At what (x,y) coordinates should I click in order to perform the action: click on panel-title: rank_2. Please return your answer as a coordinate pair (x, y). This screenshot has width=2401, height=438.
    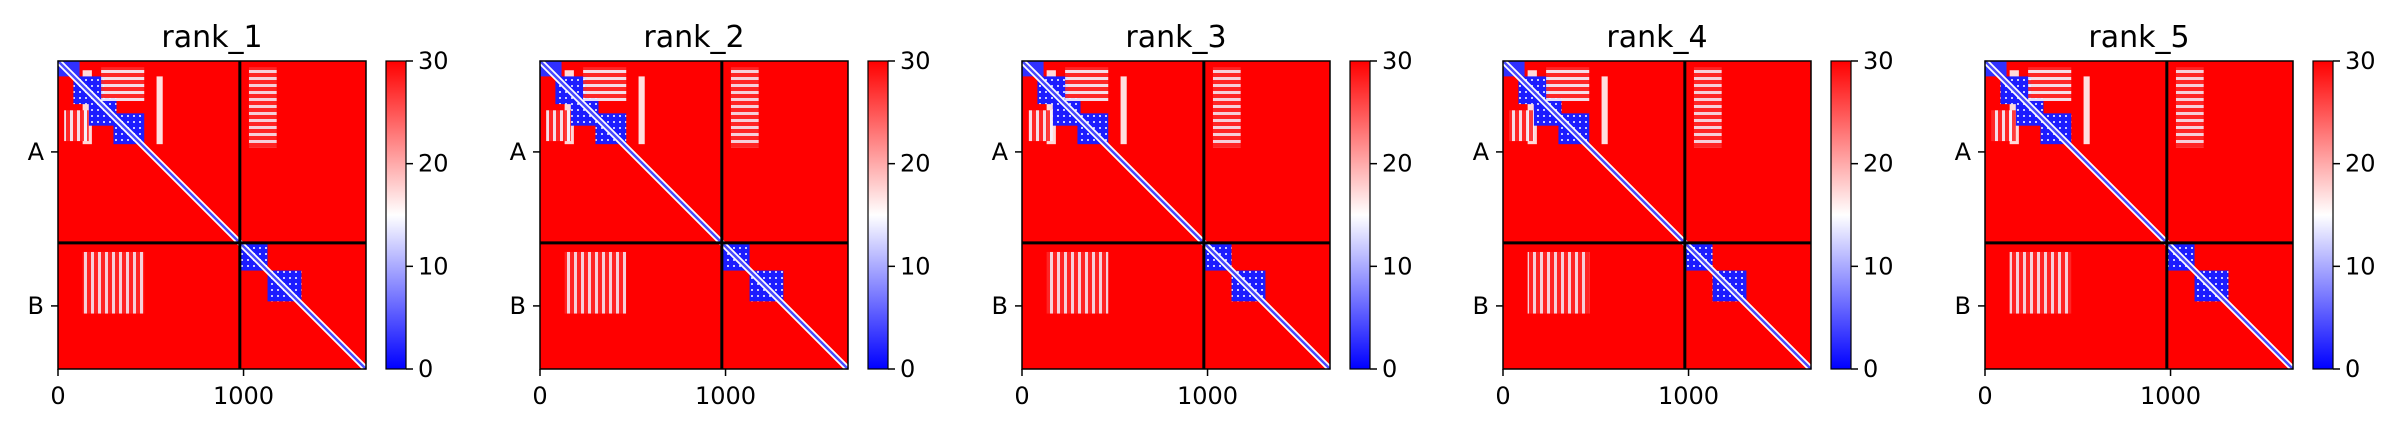
    Looking at the image, I should click on (693, 37).